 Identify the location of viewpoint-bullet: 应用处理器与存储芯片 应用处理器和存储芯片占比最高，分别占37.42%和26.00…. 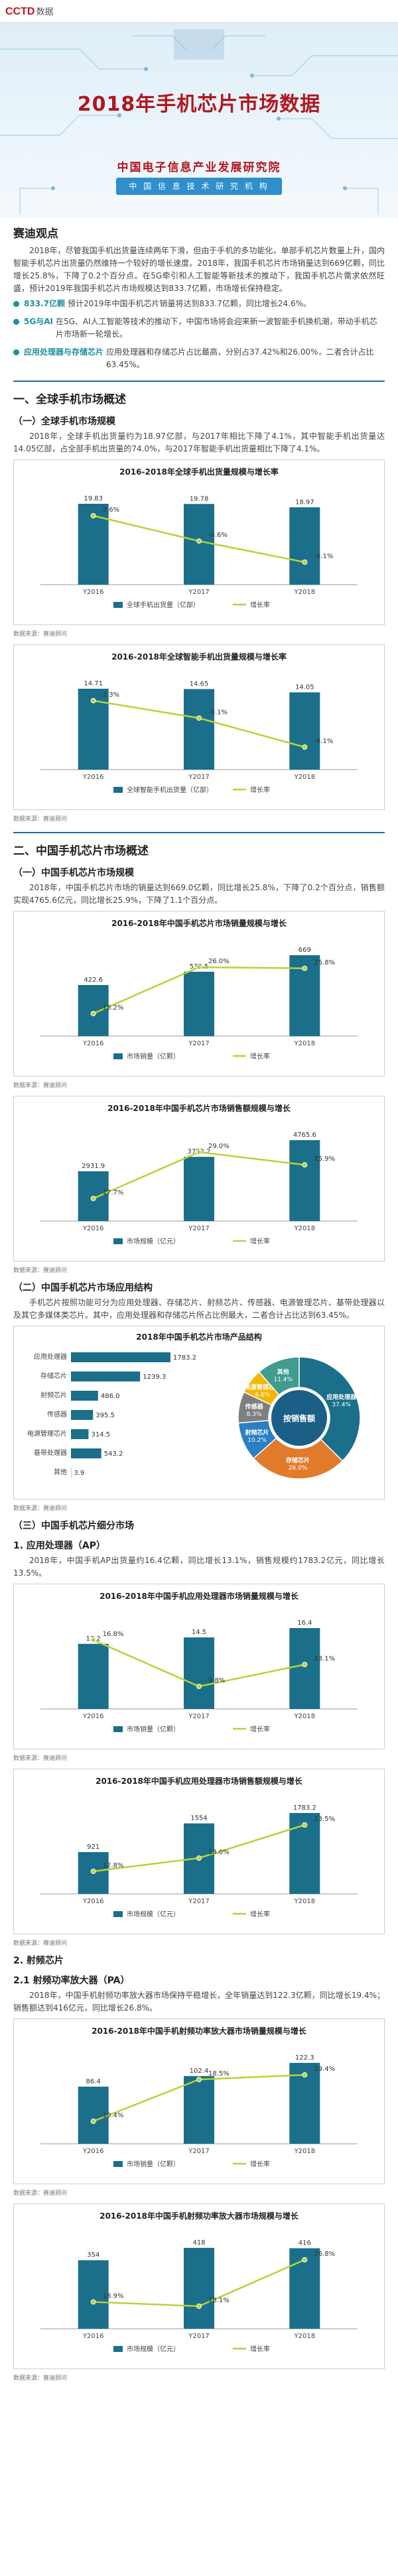
(199, 358).